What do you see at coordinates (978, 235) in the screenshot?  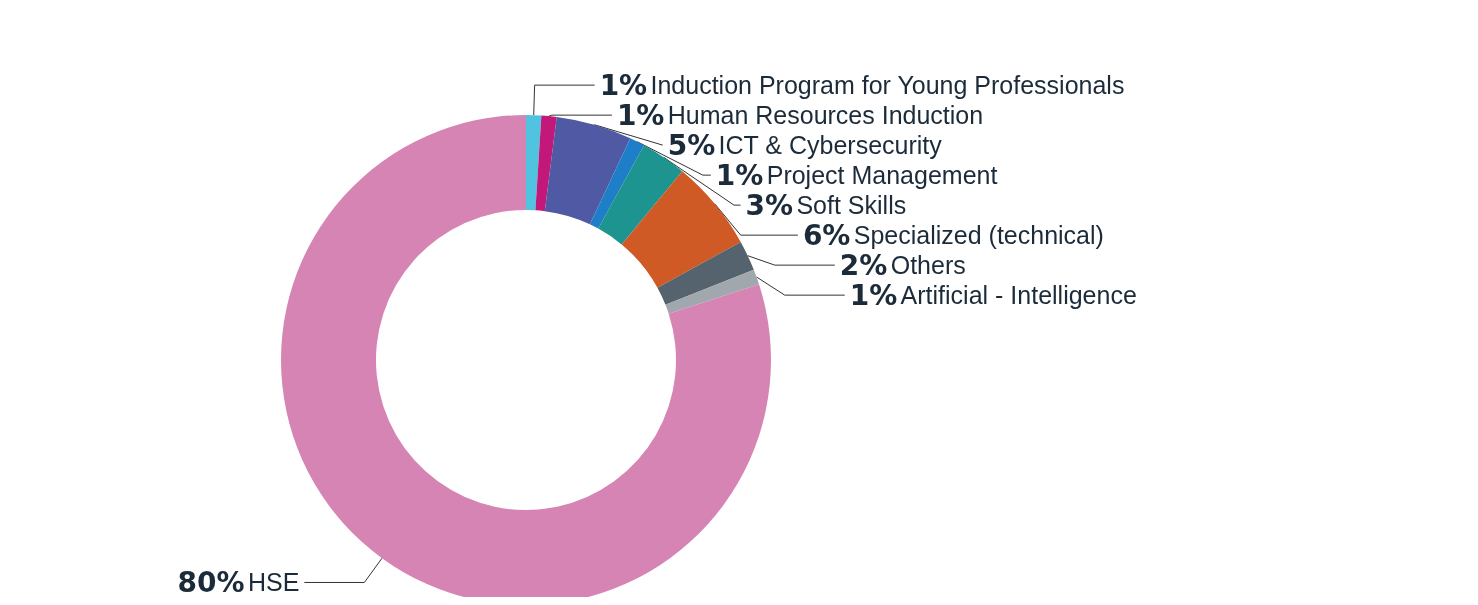 I see `slice-label: Specialized (technical)` at bounding box center [978, 235].